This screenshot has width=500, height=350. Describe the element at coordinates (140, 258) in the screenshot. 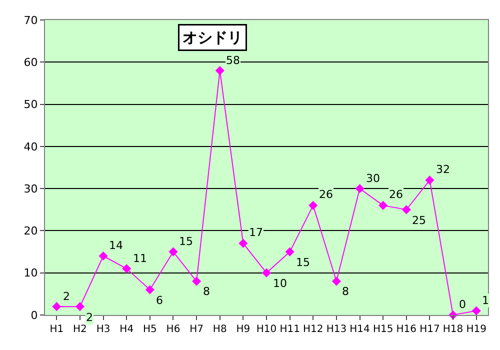

I see `data-label: 11` at that location.